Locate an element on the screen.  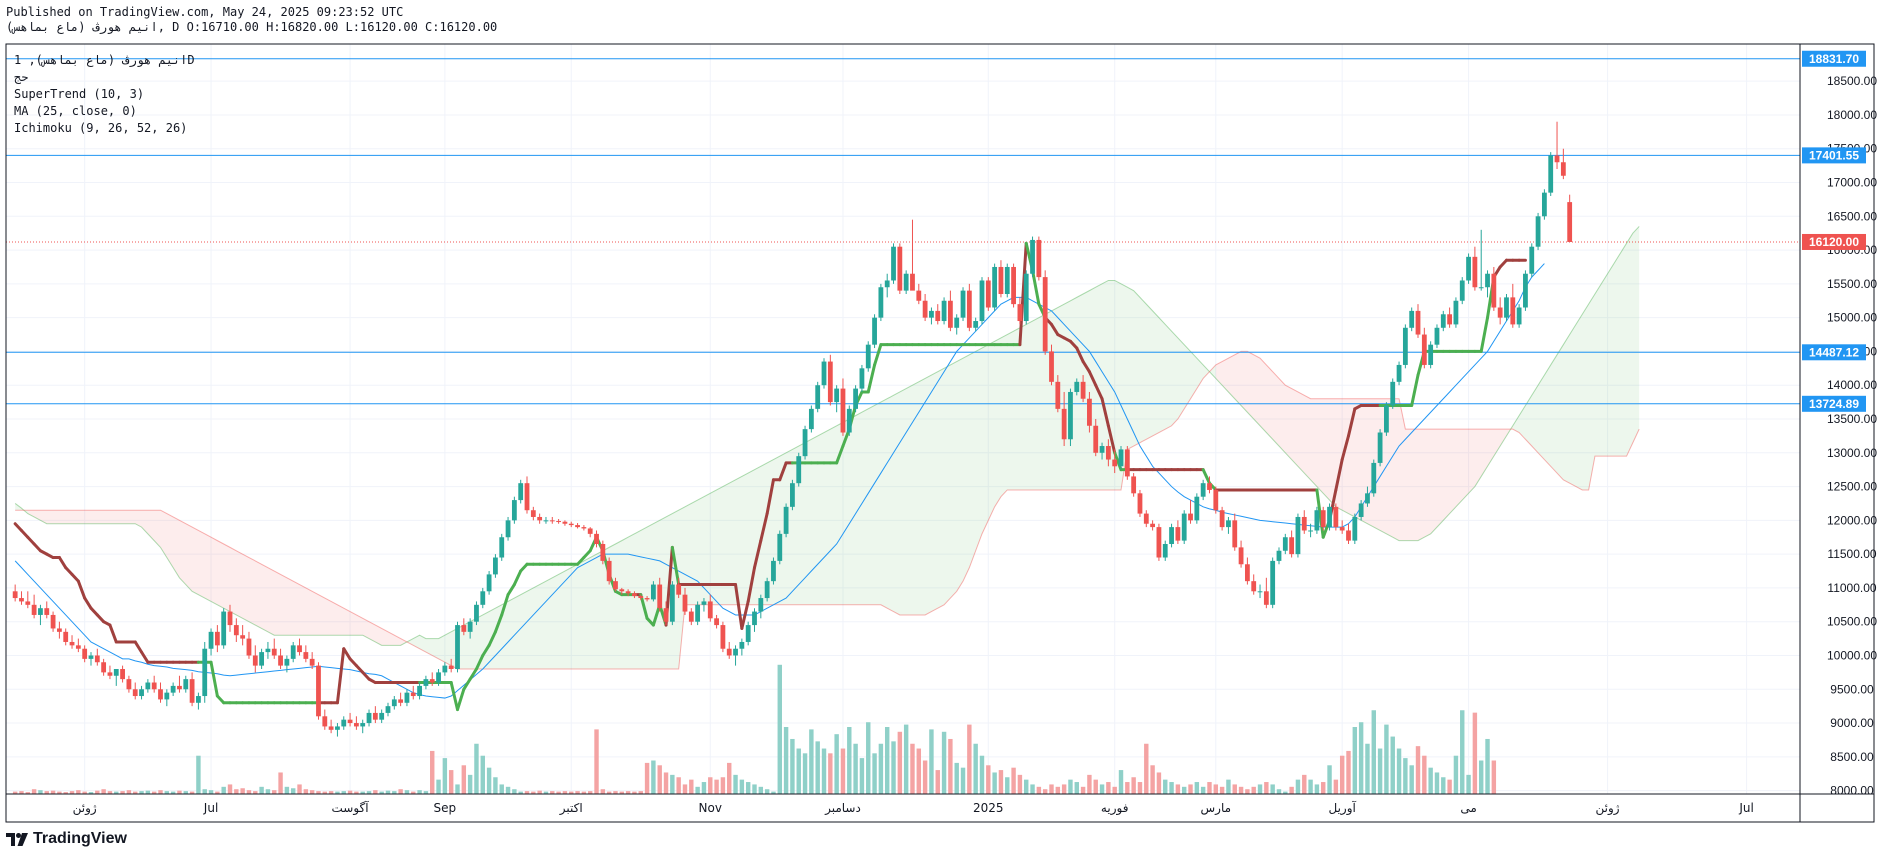
price-tick-label: 10500.00 is located at coordinates (1852, 622).